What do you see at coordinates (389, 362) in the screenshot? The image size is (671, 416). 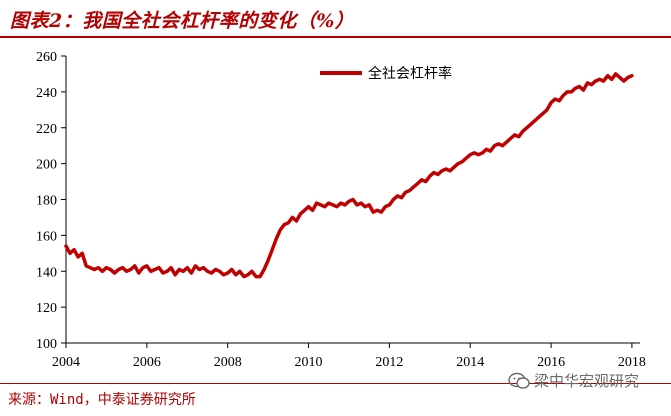 I see `x-tick-label: 2012` at bounding box center [389, 362].